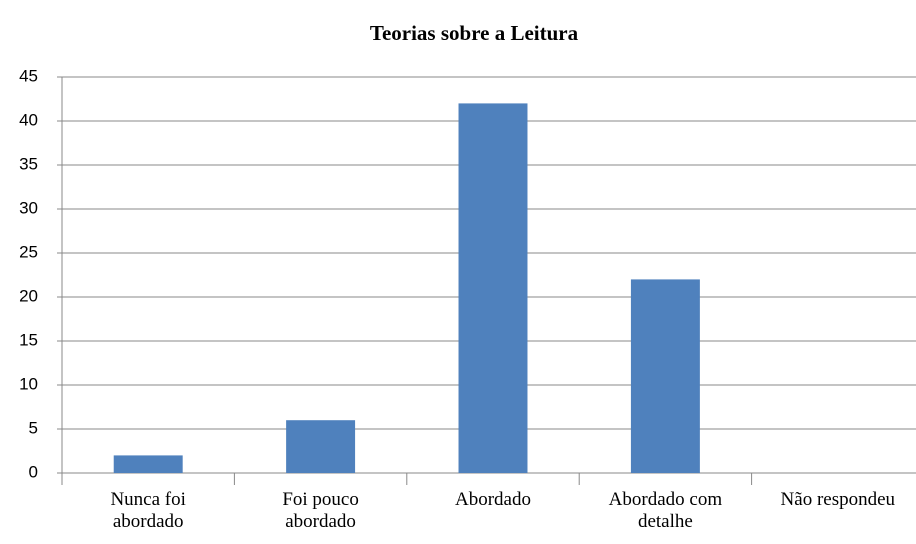 The width and height of the screenshot is (916, 544). I want to click on x-tick-label: Abordado com detalhe, so click(665, 510).